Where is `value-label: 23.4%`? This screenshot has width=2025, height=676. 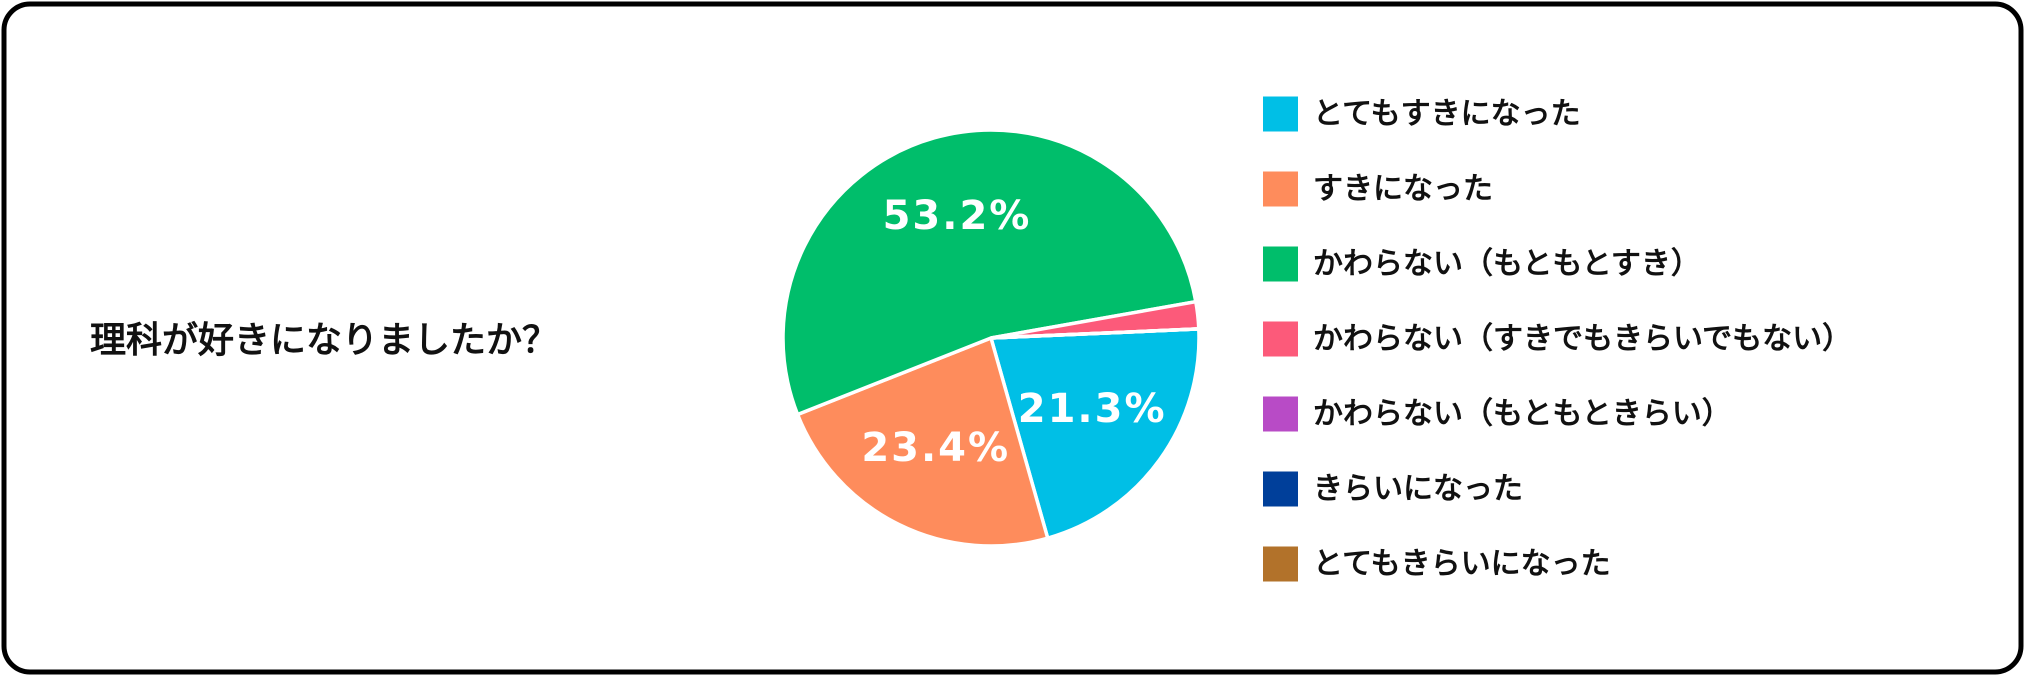 value-label: 23.4% is located at coordinates (935, 448).